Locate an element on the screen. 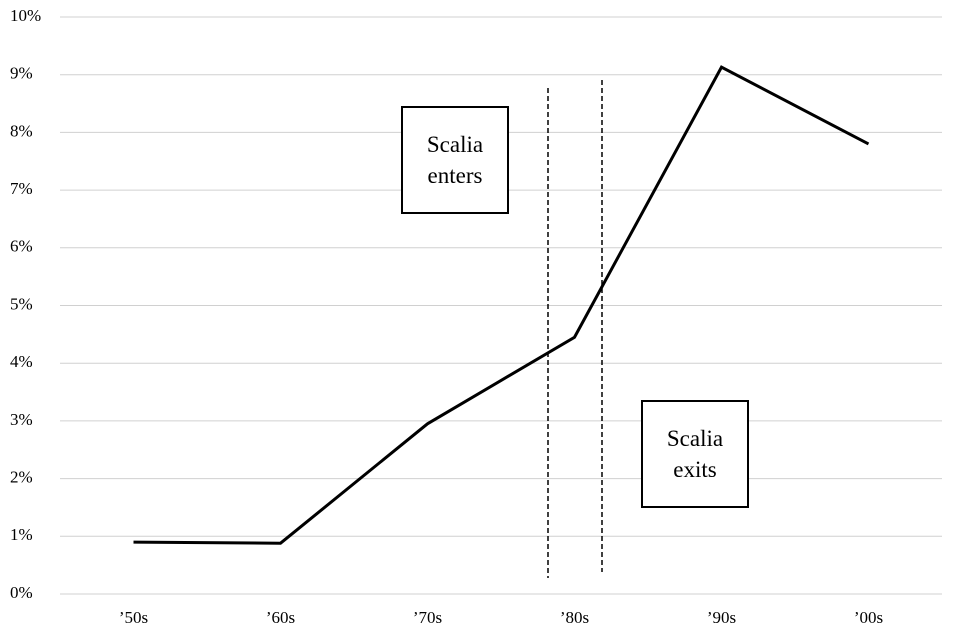  y-tick-label: 2% is located at coordinates (21, 477).